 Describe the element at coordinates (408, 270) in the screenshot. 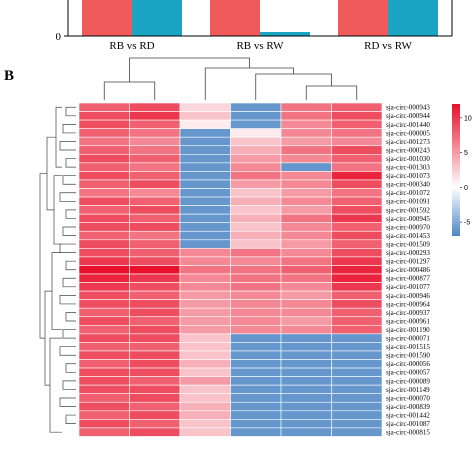

I see `row-label: sja-circ-000486` at that location.